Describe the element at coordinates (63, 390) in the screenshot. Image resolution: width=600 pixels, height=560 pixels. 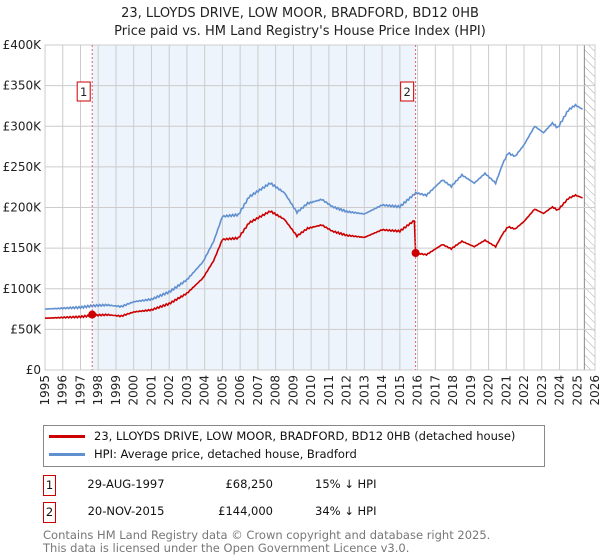
I see `x-tick-label: 1996` at that location.